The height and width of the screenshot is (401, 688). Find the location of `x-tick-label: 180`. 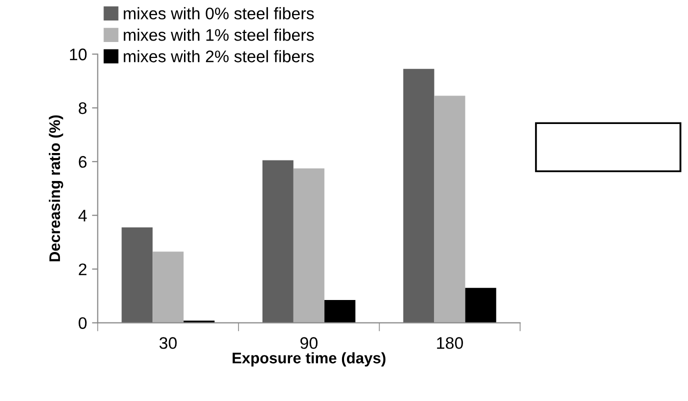

x-tick-label: 180 is located at coordinates (450, 343).